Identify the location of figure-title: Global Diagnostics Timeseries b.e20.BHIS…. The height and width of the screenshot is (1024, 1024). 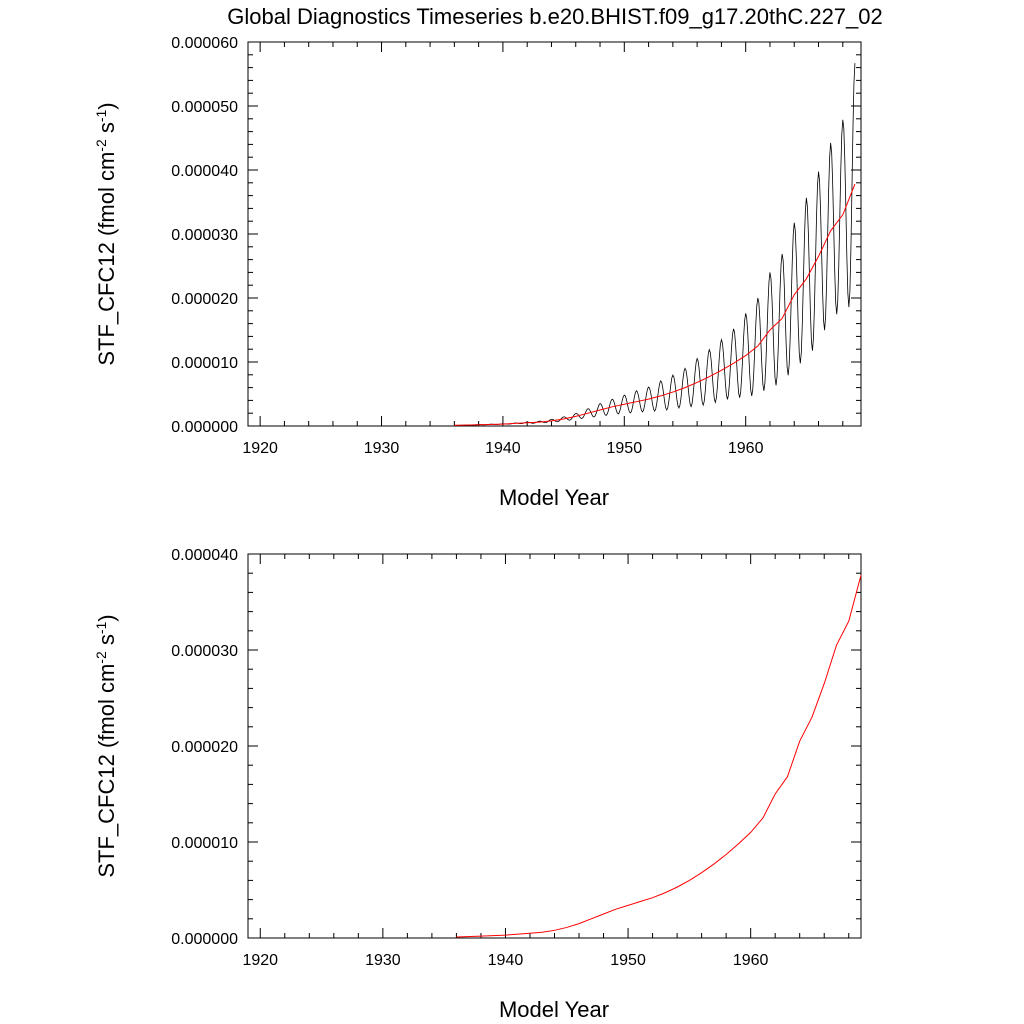
(555, 16).